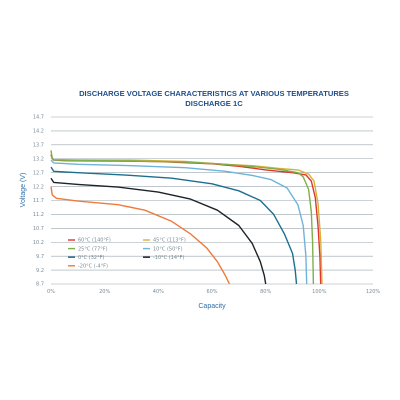 The image size is (400, 400). What do you see at coordinates (93, 249) in the screenshot?
I see `legend-entry: 25°C (77°F)` at bounding box center [93, 249].